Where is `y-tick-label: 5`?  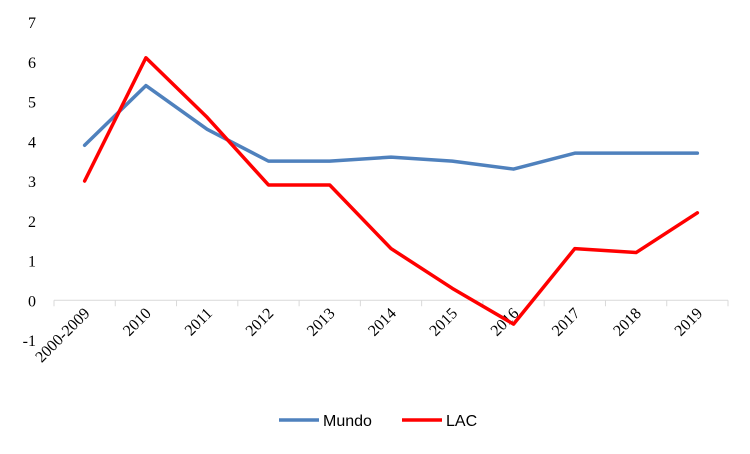
y-tick-label: 5 is located at coordinates (32, 103).